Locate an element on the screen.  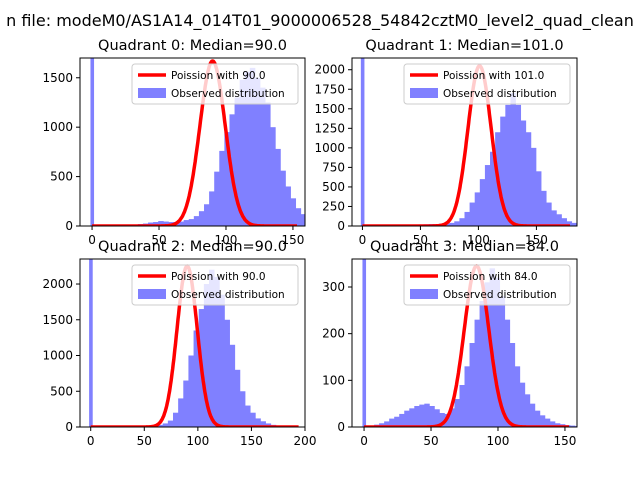
subplot-title: Quadrant 3: Median=84.0 is located at coordinates (464, 247).